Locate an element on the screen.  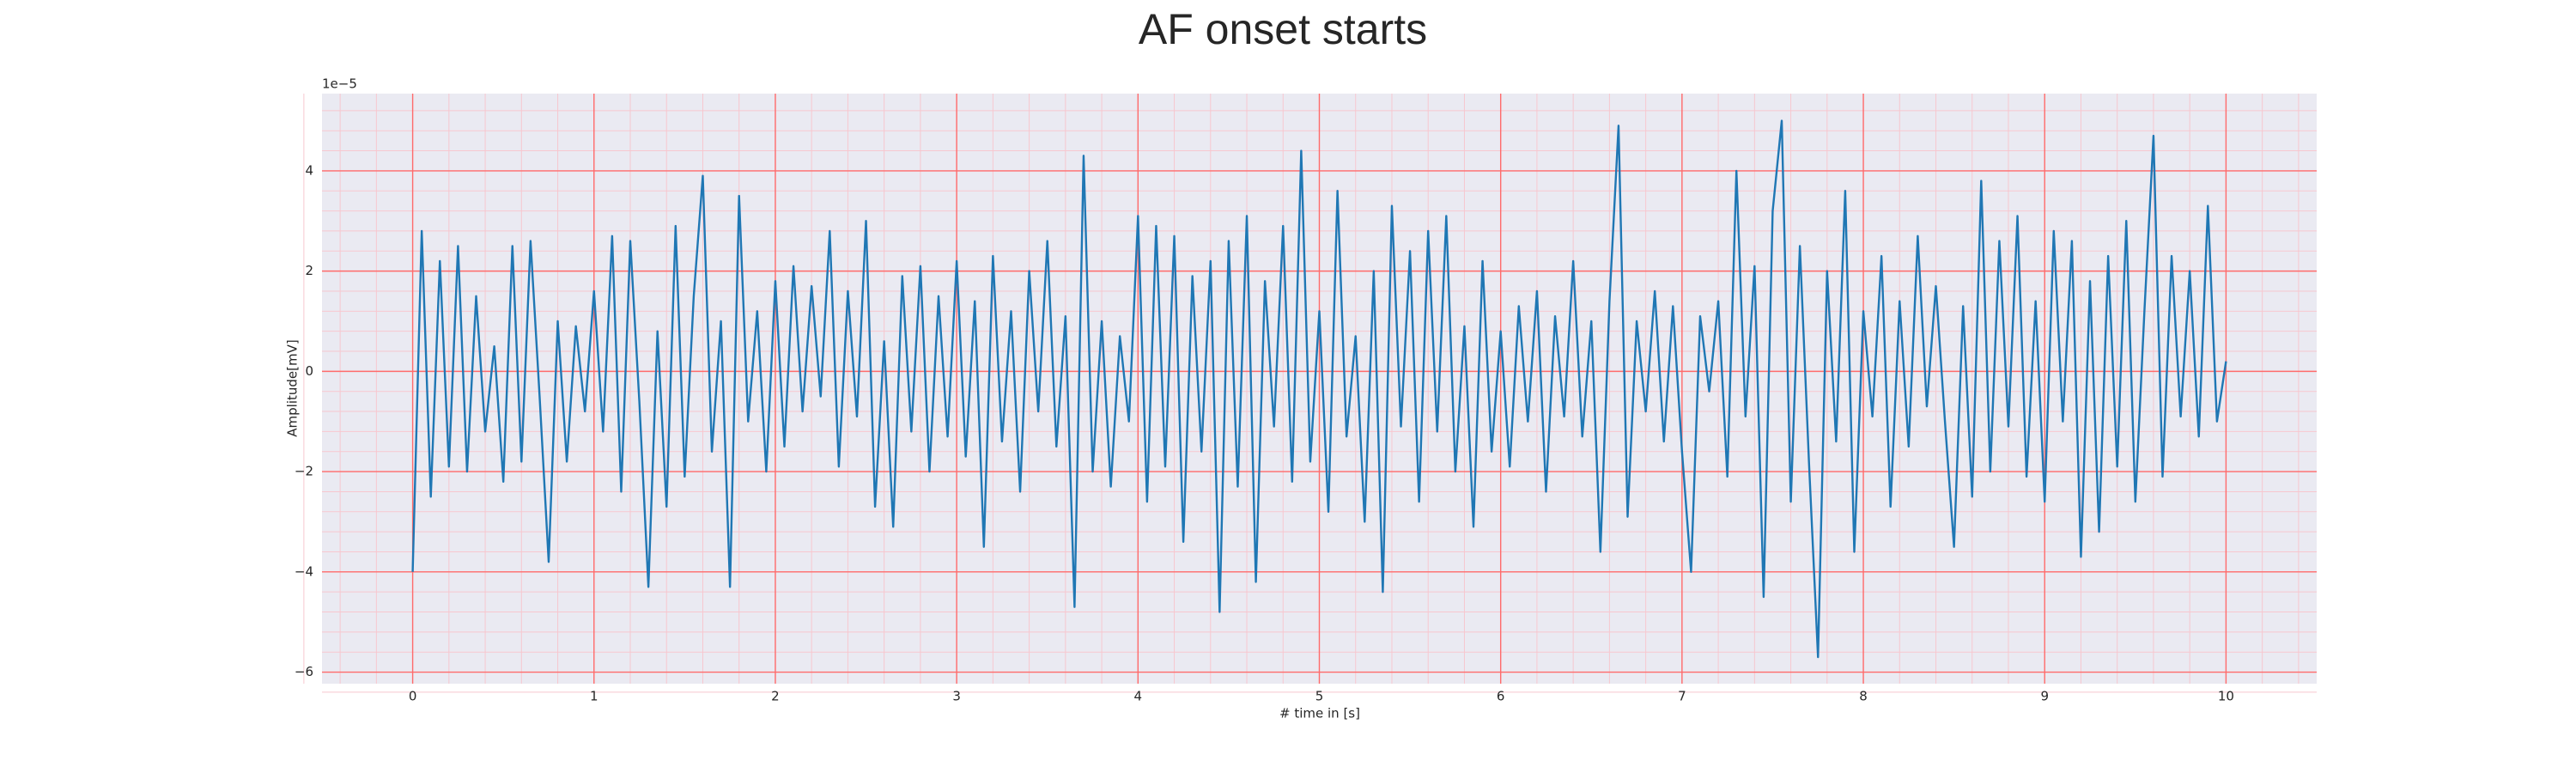
x-tick-label: 9 is located at coordinates (2045, 696).